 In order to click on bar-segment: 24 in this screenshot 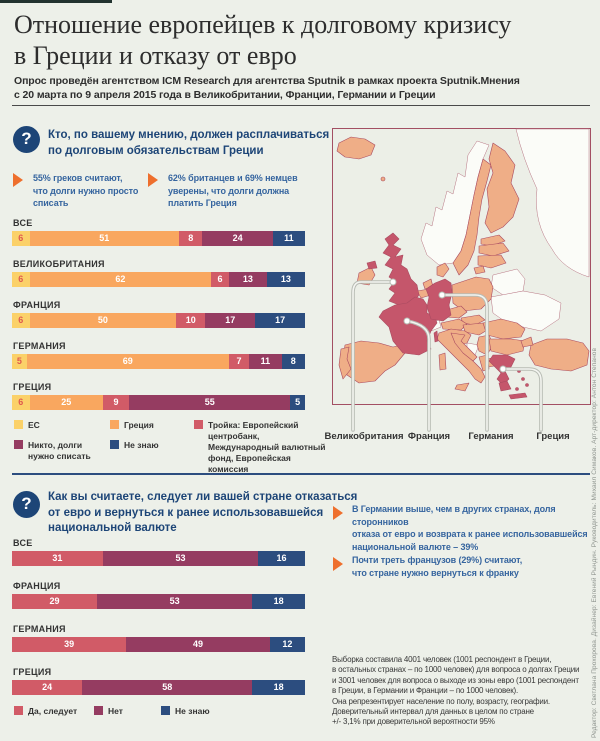, I will do `click(47, 687)`.